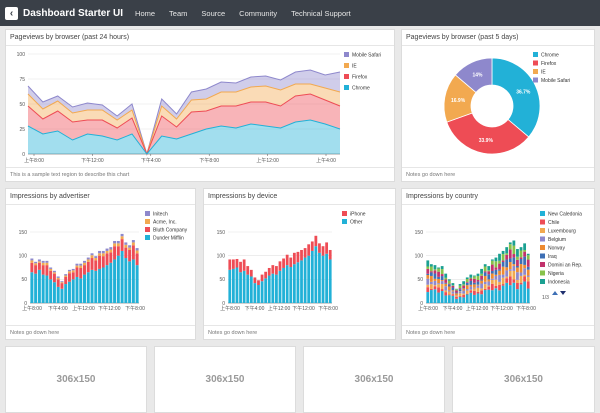 The height and width of the screenshot is (413, 600). I want to click on legend-label: Domini an Rep., so click(565, 266).